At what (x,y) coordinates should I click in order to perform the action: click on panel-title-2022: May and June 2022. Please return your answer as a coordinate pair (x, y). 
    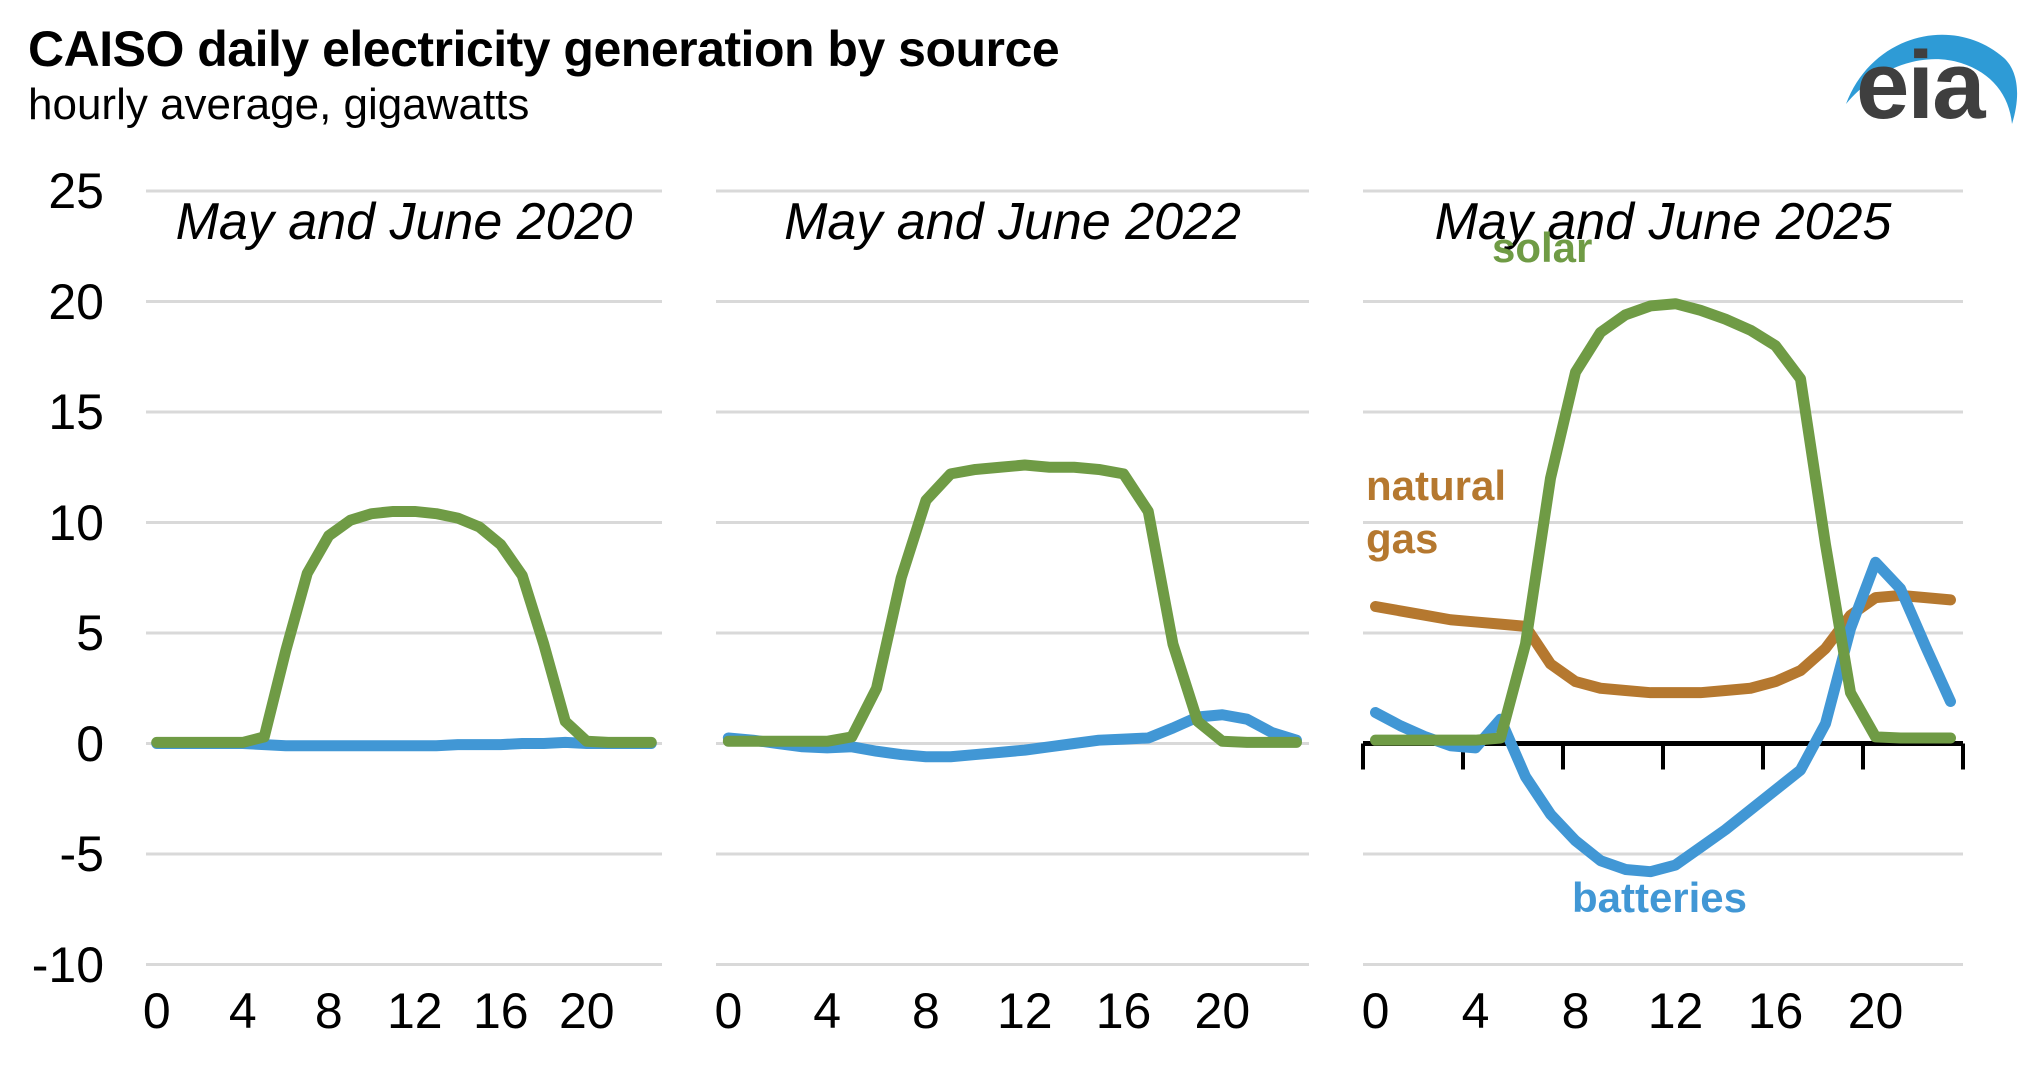
    Looking at the image, I should click on (1012, 222).